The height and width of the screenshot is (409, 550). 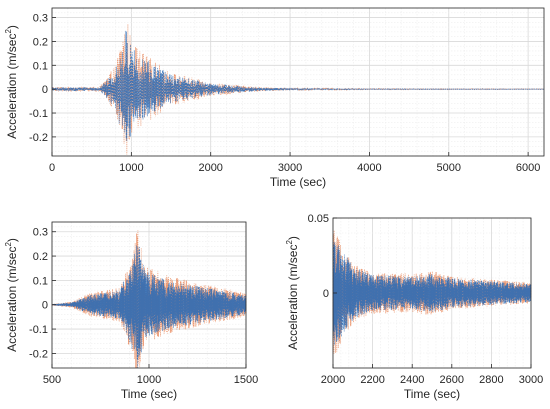 What do you see at coordinates (372, 380) in the screenshot?
I see `x-tick-label: 2200` at bounding box center [372, 380].